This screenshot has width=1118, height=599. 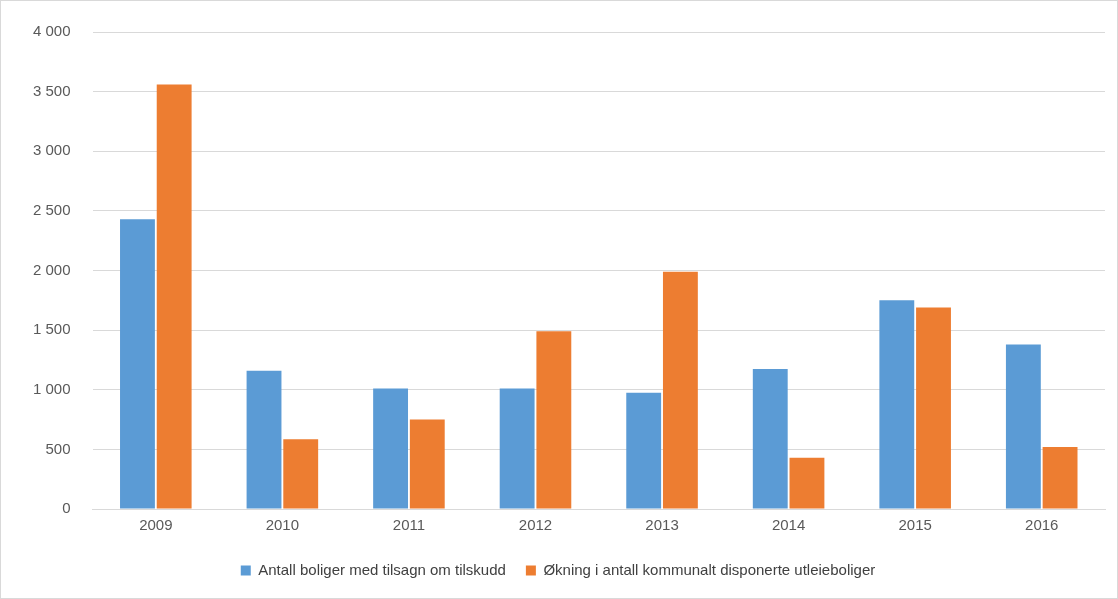 I want to click on y-tick-label: 2 500, so click(x=51, y=210).